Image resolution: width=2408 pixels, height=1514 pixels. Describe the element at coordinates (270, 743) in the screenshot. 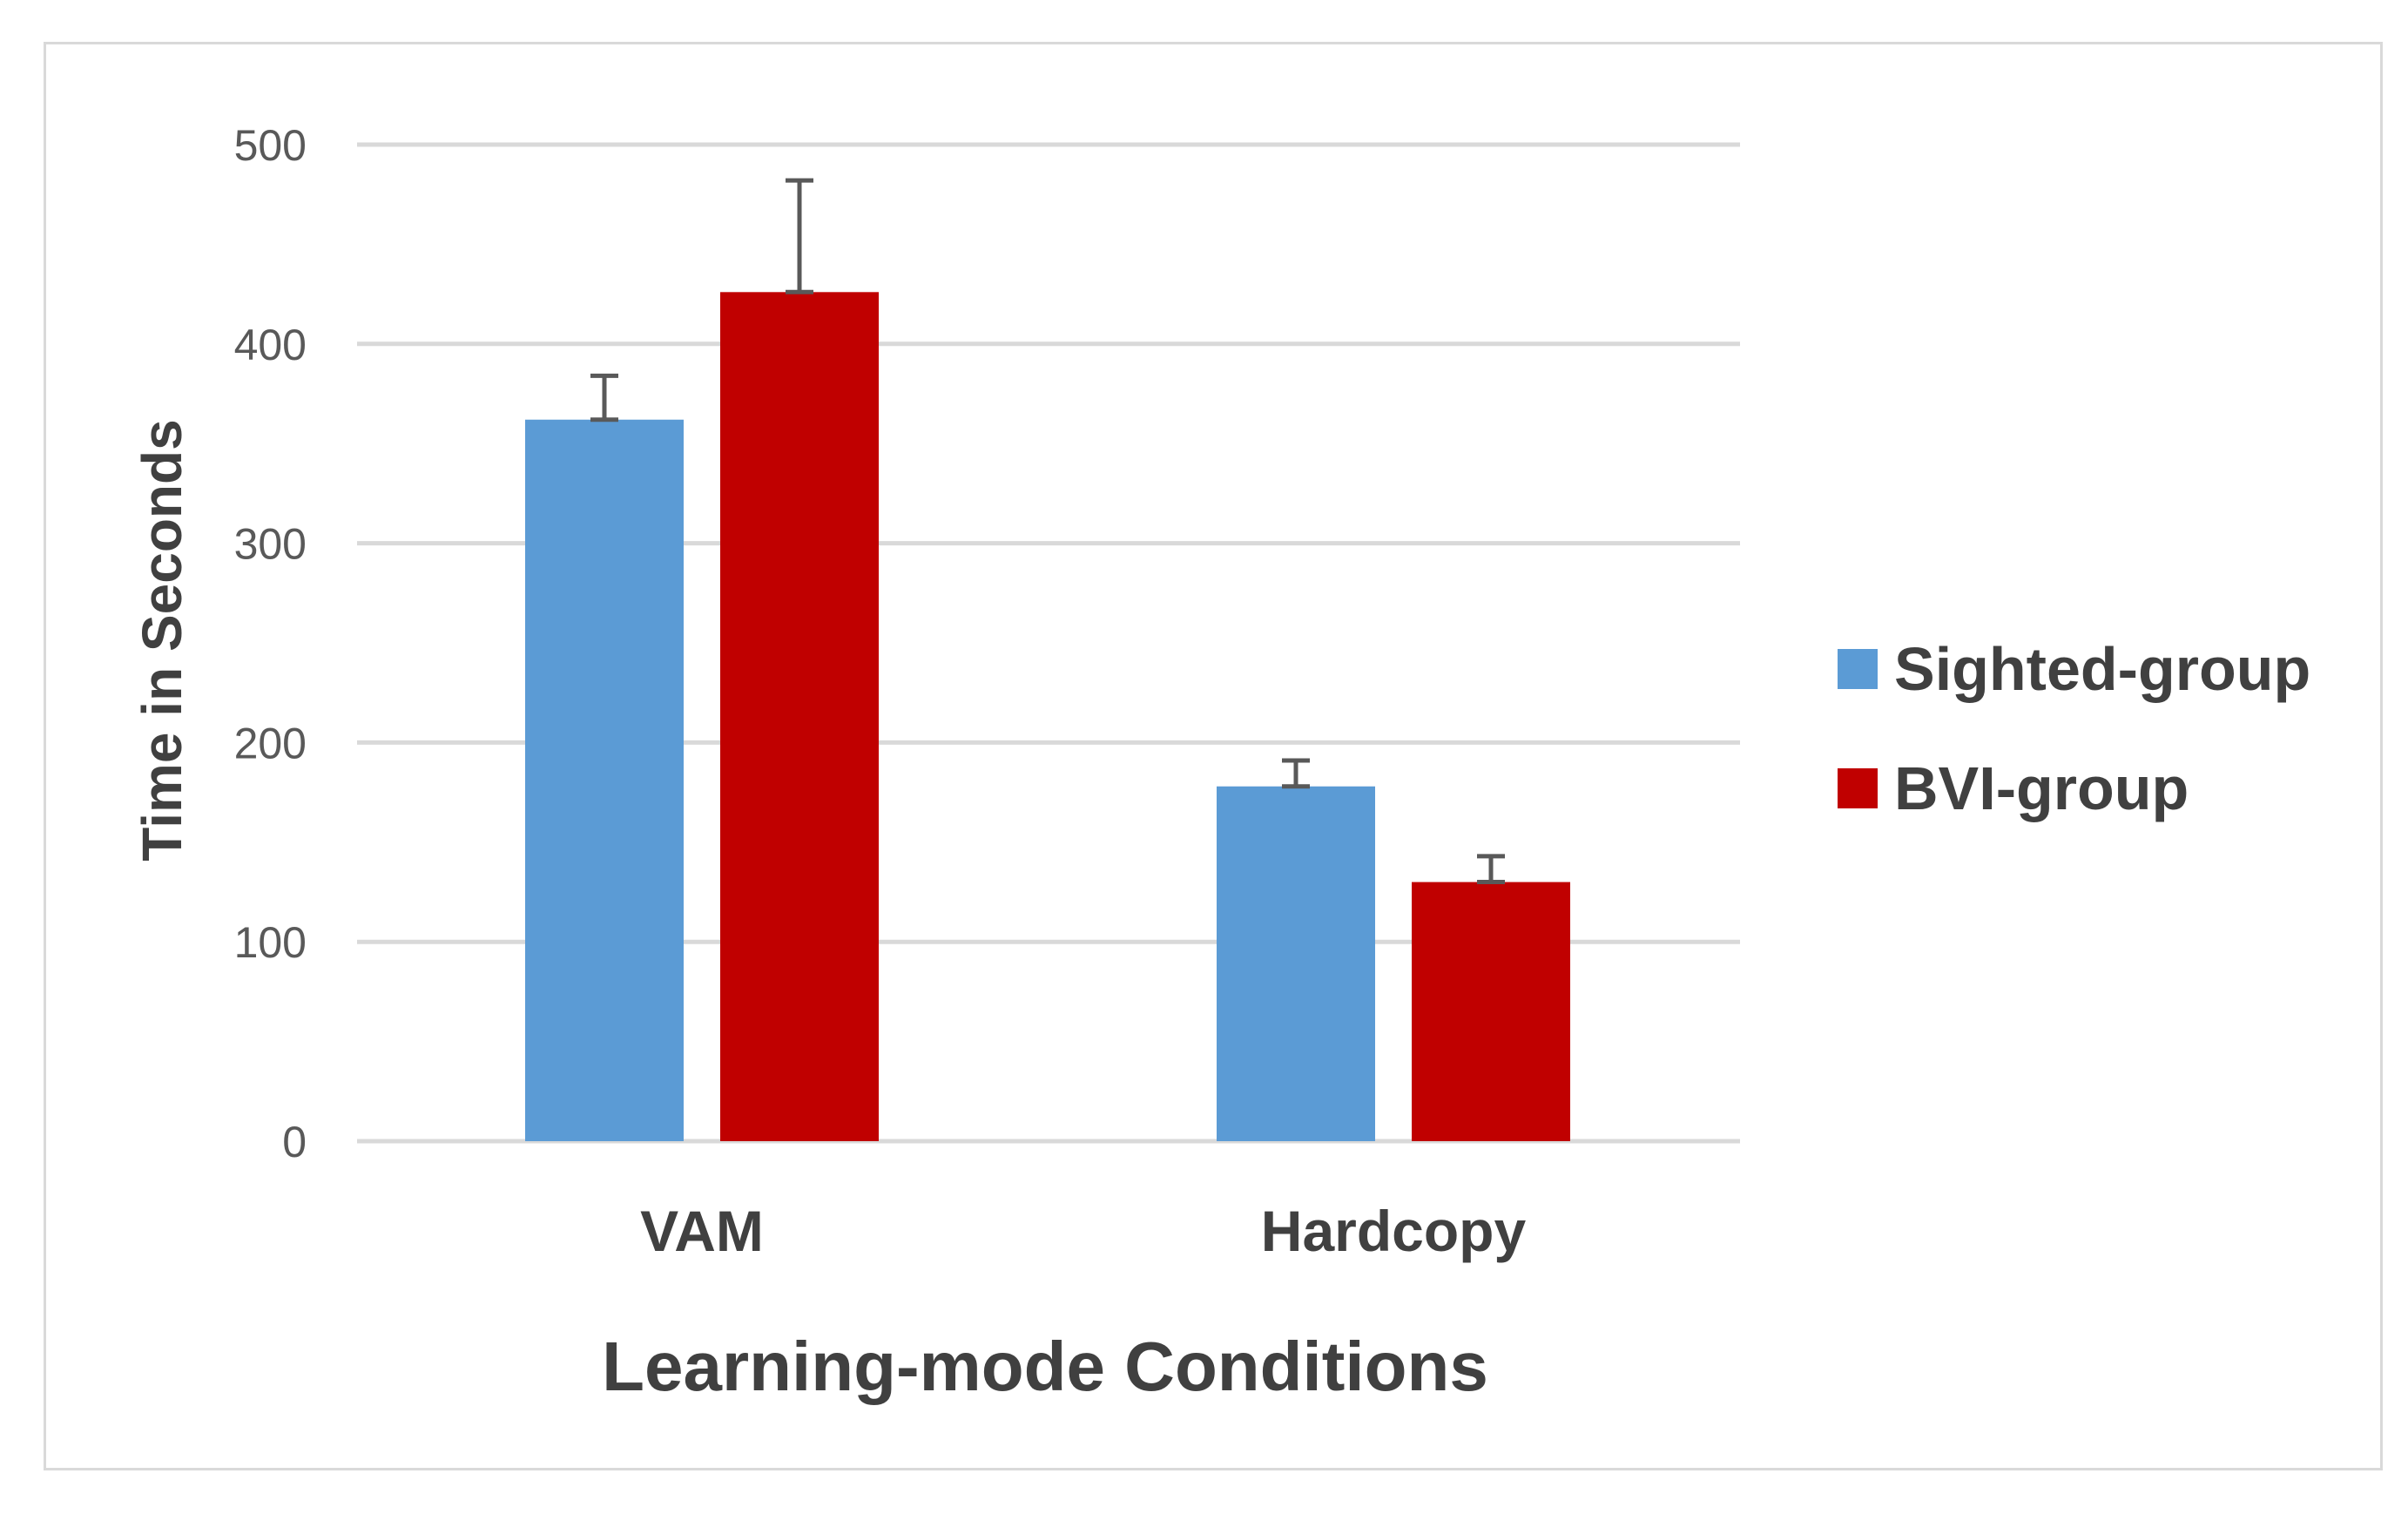

I see `y-tick-label: 200` at that location.